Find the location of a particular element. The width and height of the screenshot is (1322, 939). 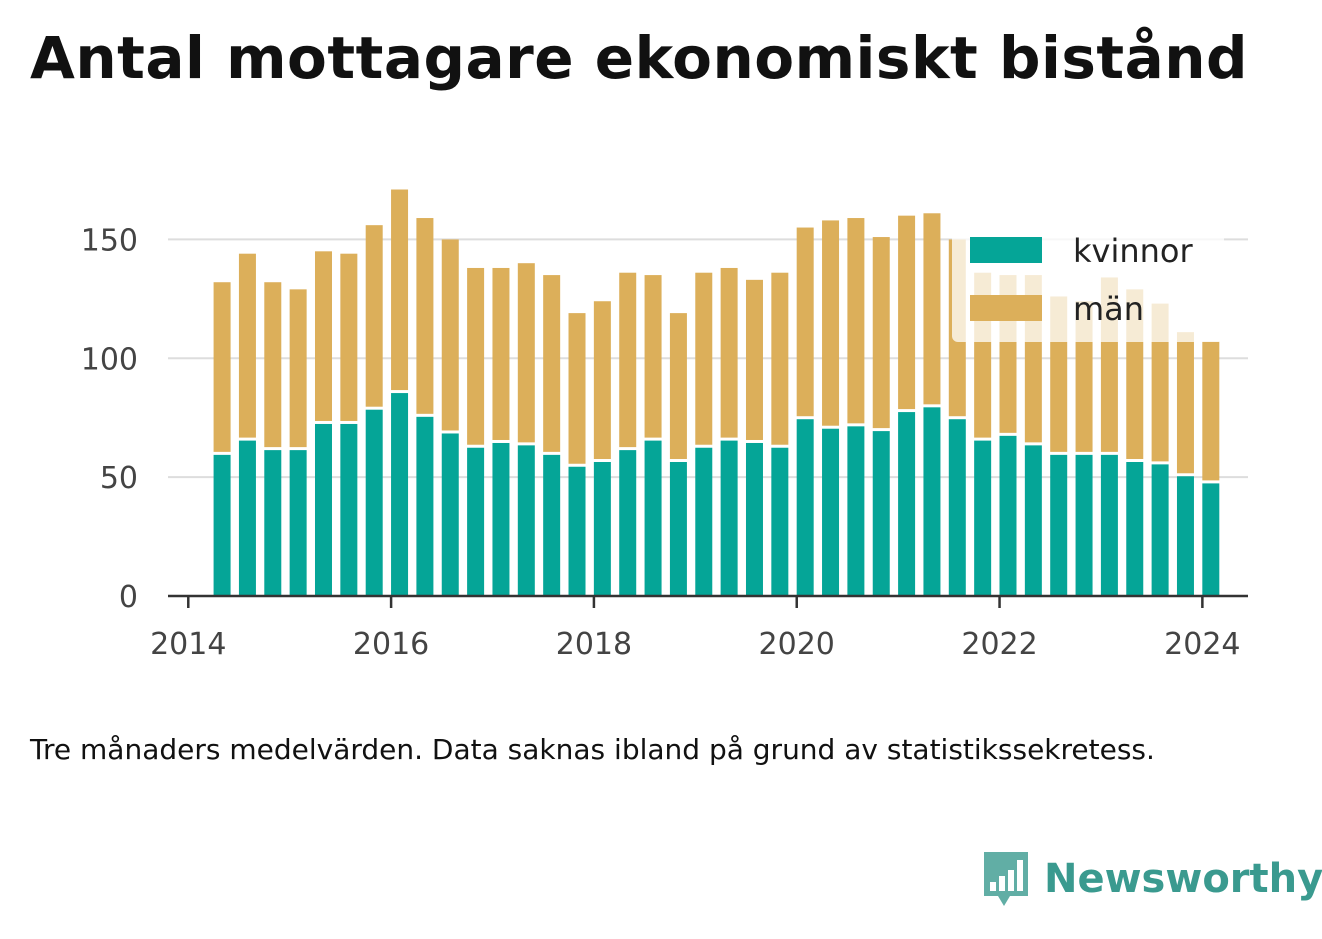

newsworthy-brand: Newsworthy is located at coordinates (1151, 879).